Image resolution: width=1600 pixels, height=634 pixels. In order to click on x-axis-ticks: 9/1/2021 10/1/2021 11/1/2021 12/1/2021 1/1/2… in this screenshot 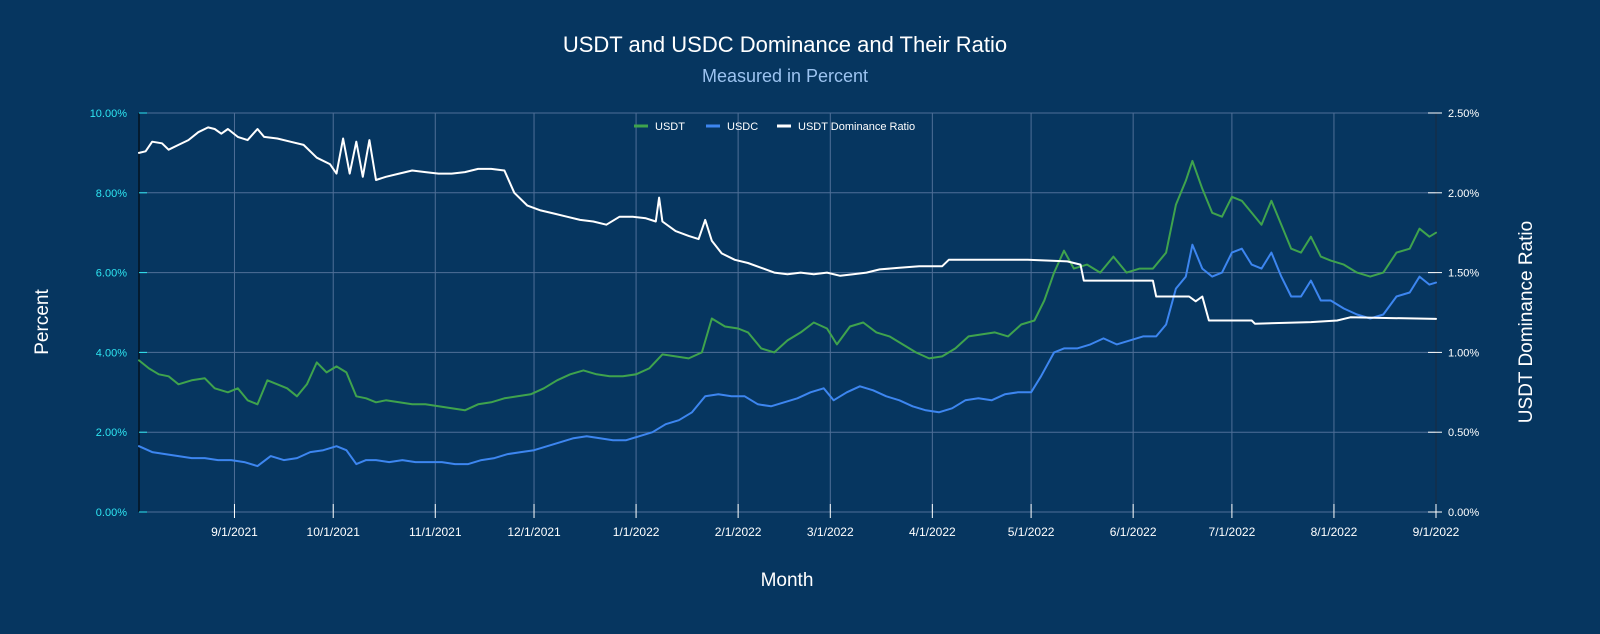, I will do `click(835, 521)`.